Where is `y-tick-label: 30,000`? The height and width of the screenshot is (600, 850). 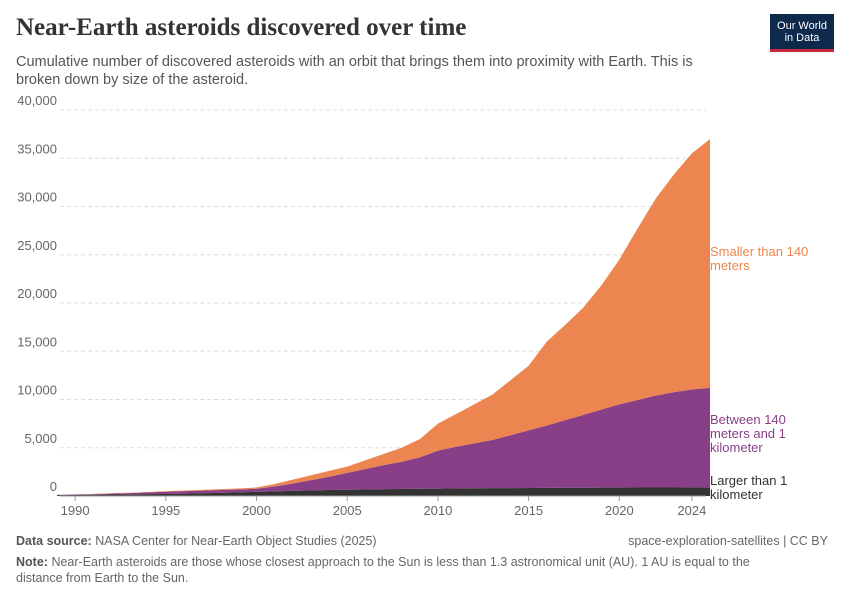 y-tick-label: 30,000 is located at coordinates (37, 197).